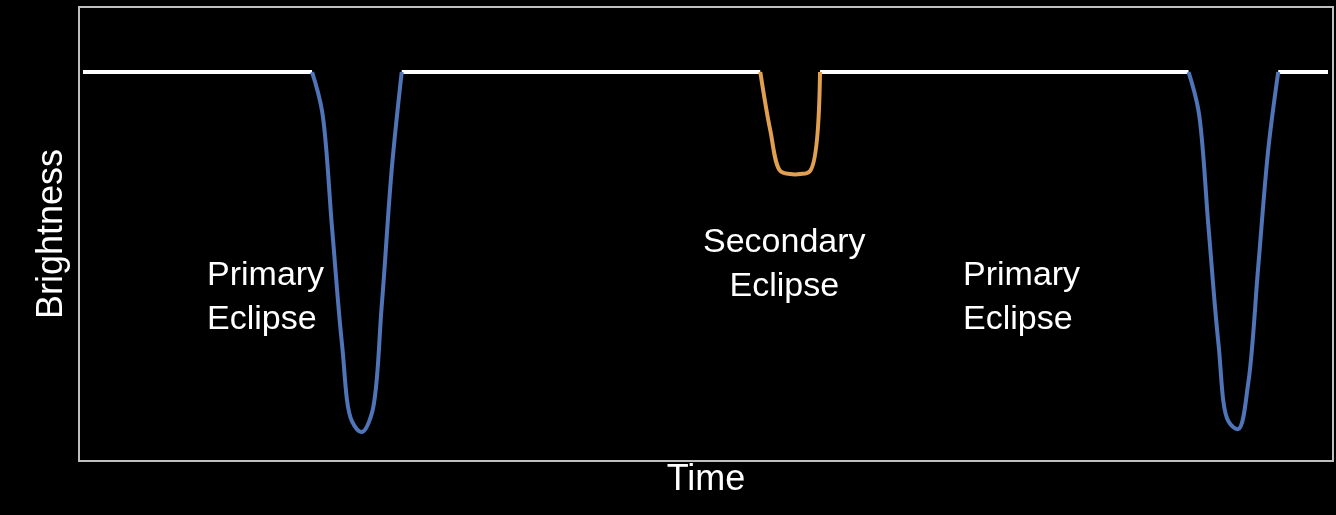 Image resolution: width=1336 pixels, height=515 pixels. I want to click on annotation: Secondary Eclipse, so click(784, 262).